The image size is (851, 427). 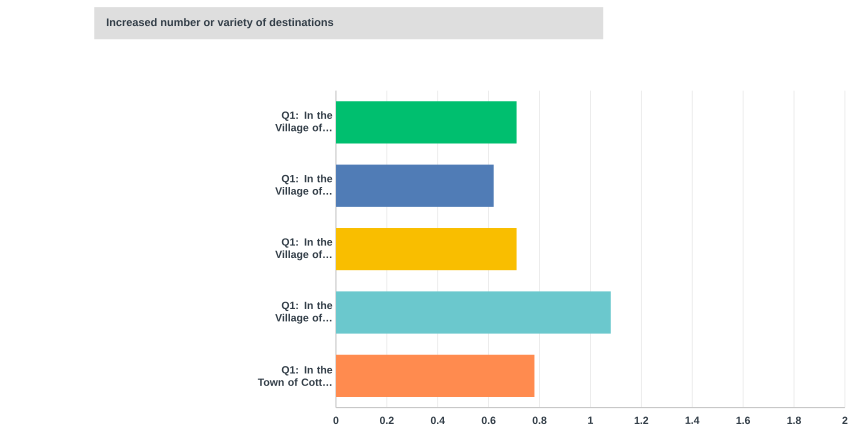 I want to click on x-tick-label: 0.8, so click(x=539, y=420).